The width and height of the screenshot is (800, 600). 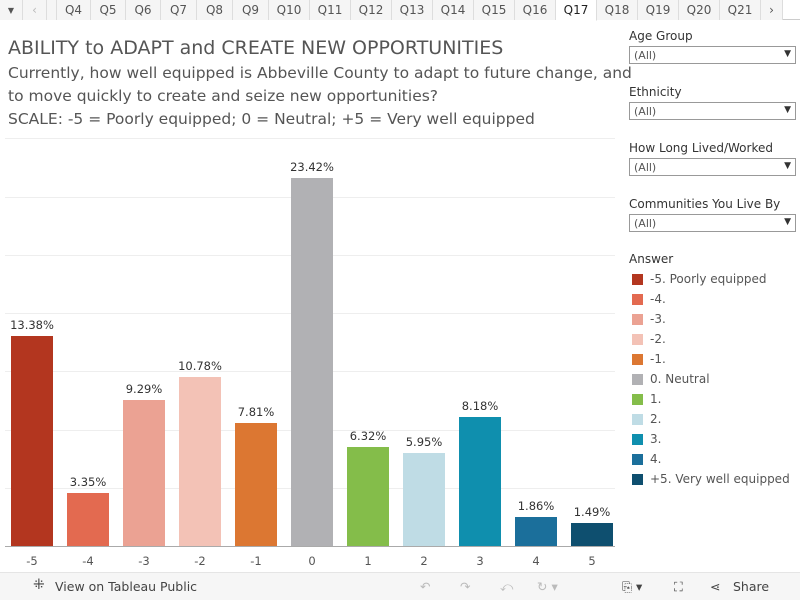 What do you see at coordinates (646, 439) in the screenshot?
I see `legend-item: 3.` at bounding box center [646, 439].